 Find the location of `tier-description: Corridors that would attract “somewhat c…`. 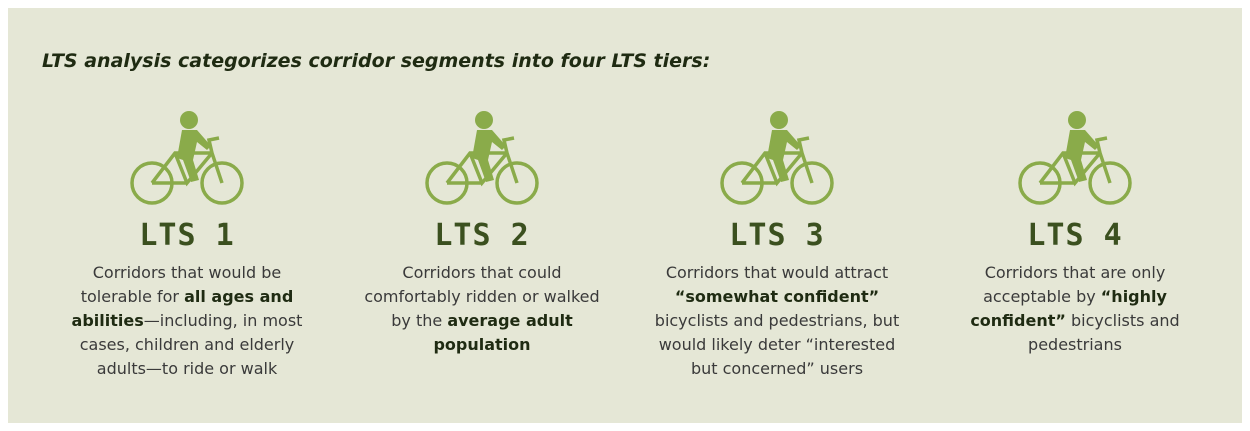

tier-description: Corridors that would attract “somewhat c… is located at coordinates (777, 321).